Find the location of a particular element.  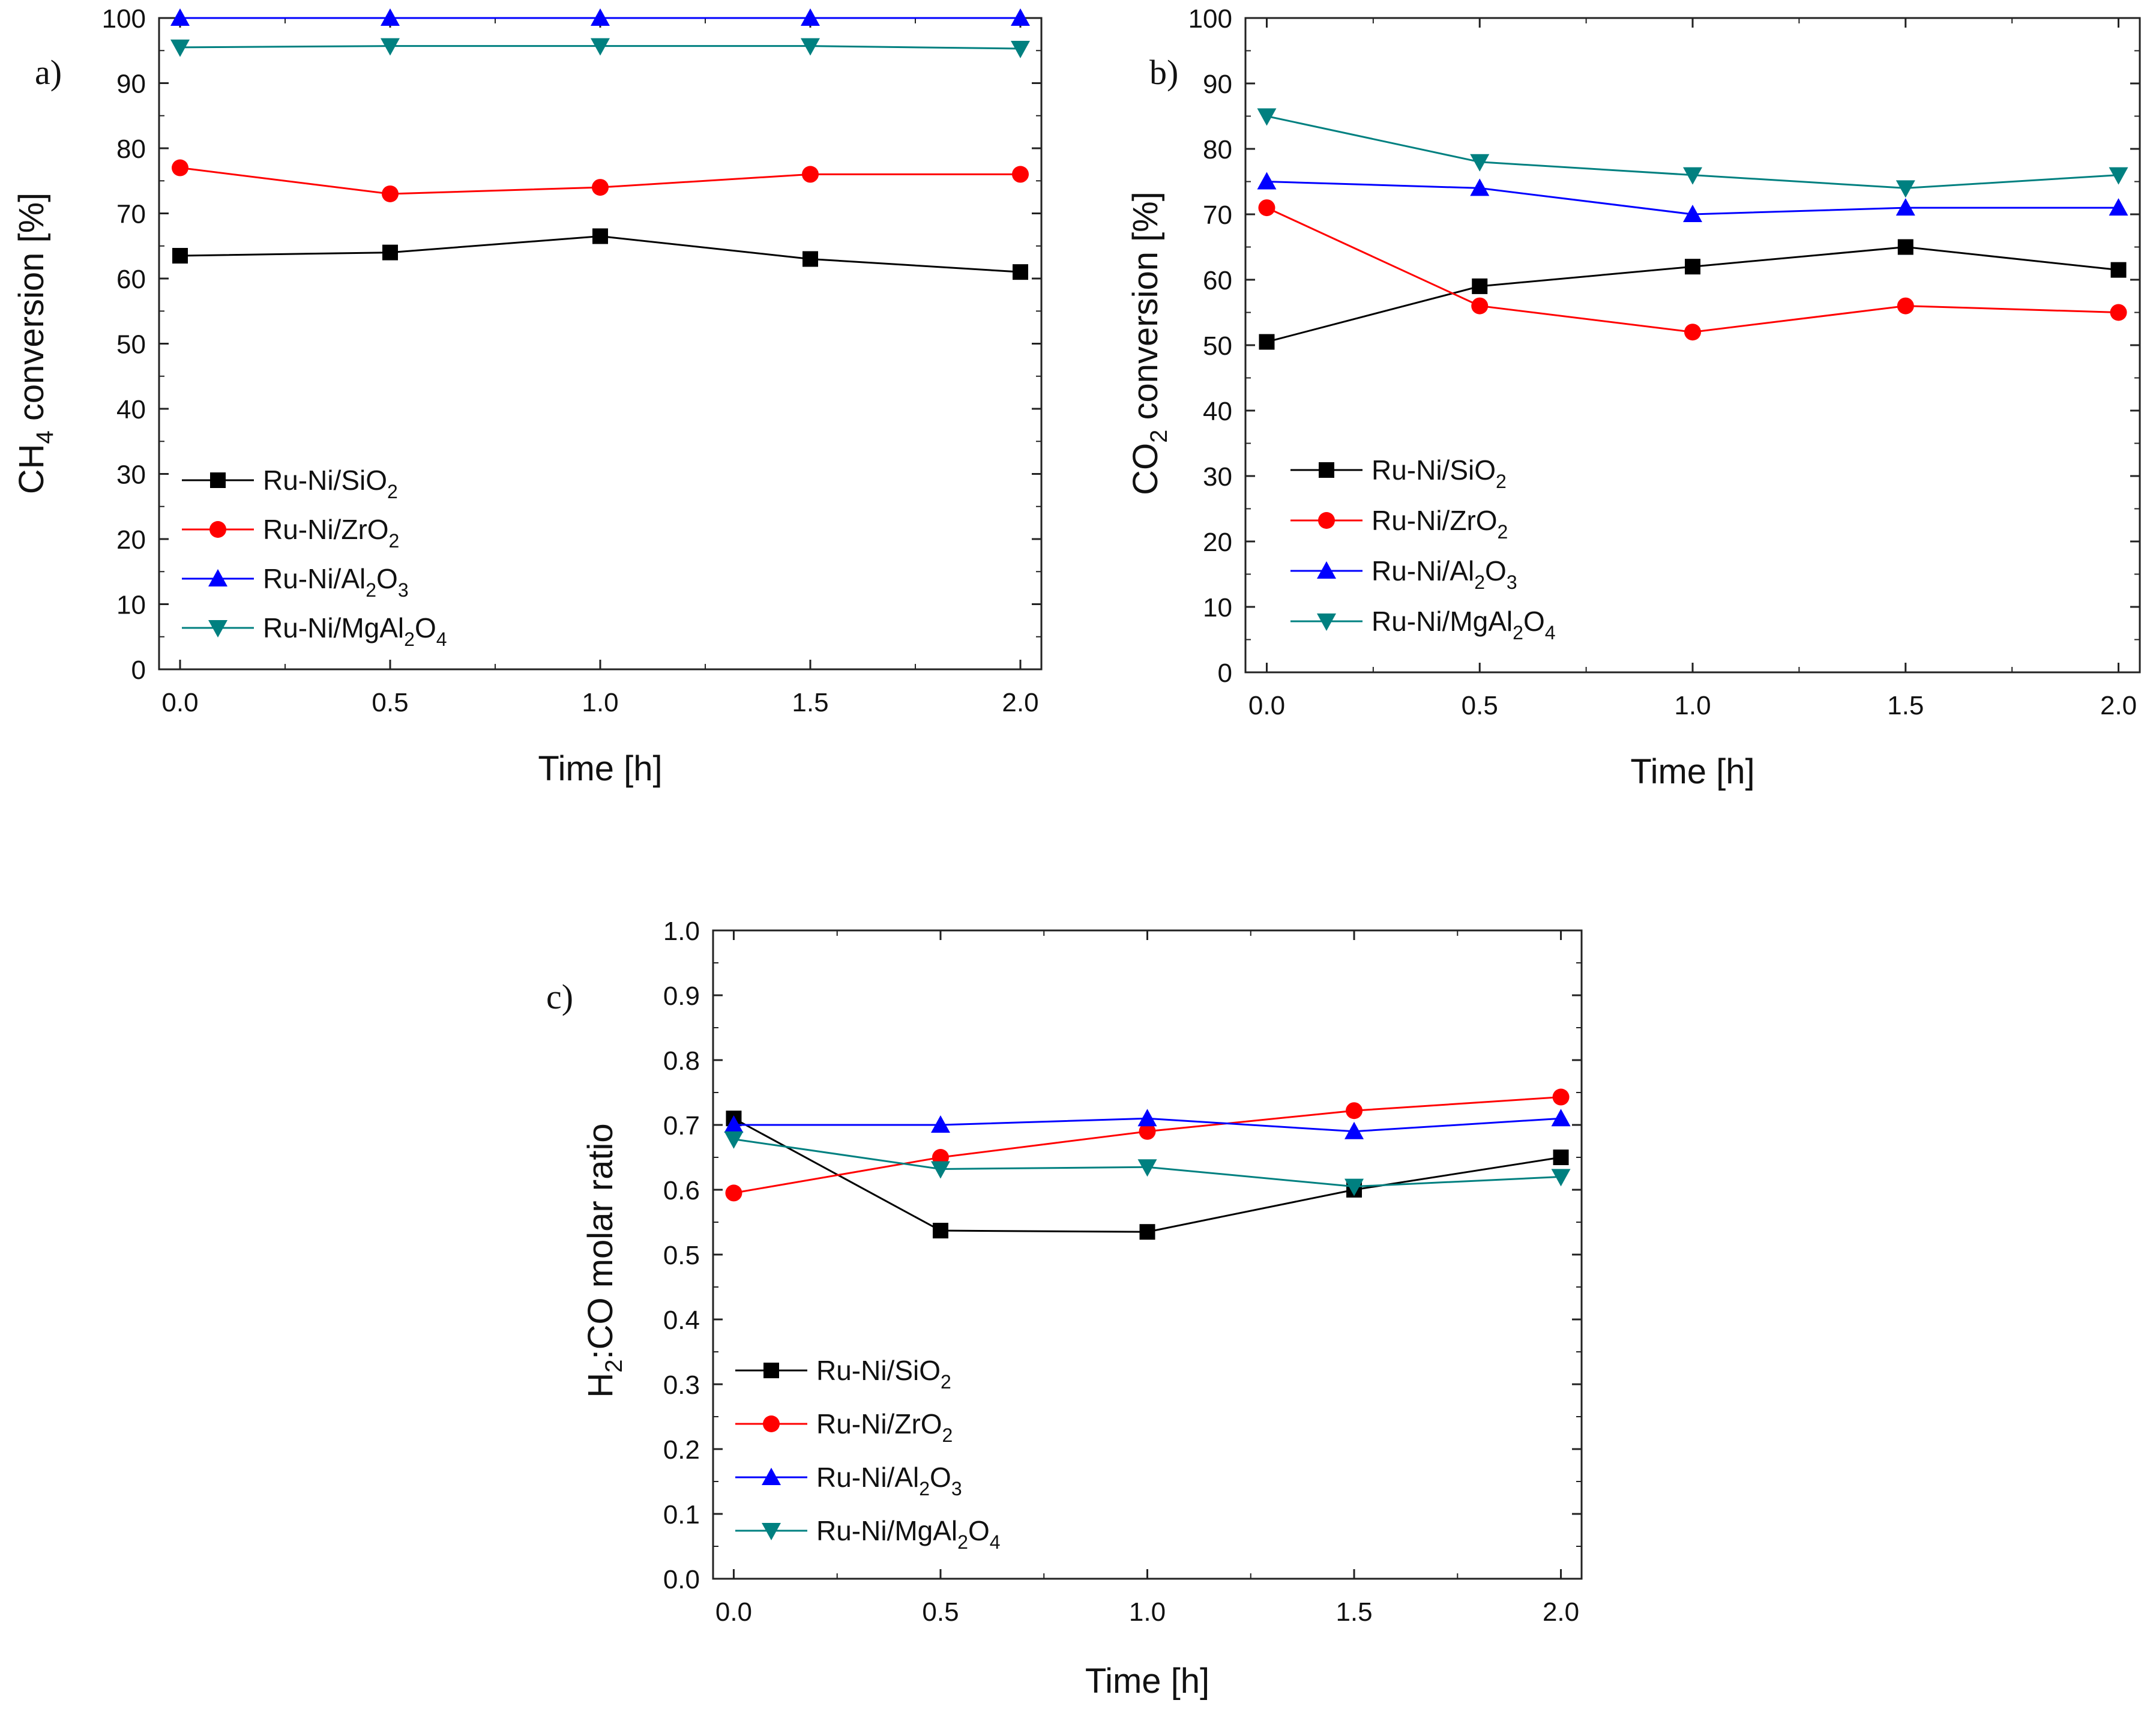

y-tick-label: 0.2 is located at coordinates (681, 1450).